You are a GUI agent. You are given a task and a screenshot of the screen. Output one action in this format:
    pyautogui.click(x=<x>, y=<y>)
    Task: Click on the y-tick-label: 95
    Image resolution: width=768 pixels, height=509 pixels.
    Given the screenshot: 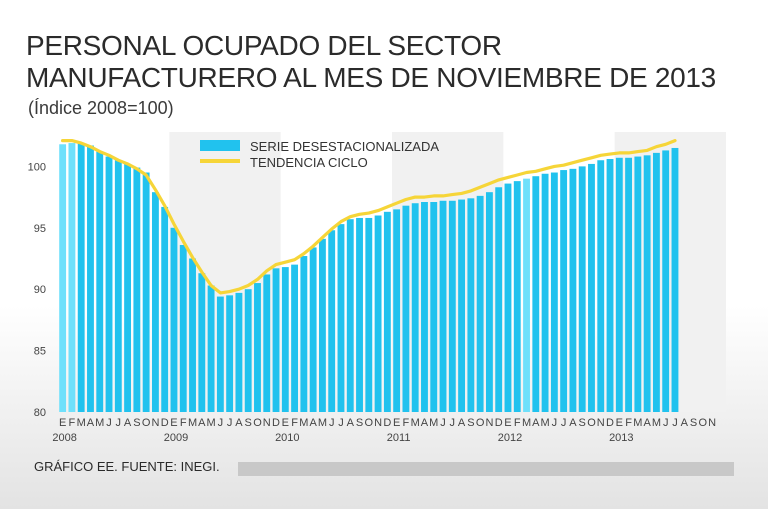 What is the action you would take?
    pyautogui.click(x=40, y=229)
    